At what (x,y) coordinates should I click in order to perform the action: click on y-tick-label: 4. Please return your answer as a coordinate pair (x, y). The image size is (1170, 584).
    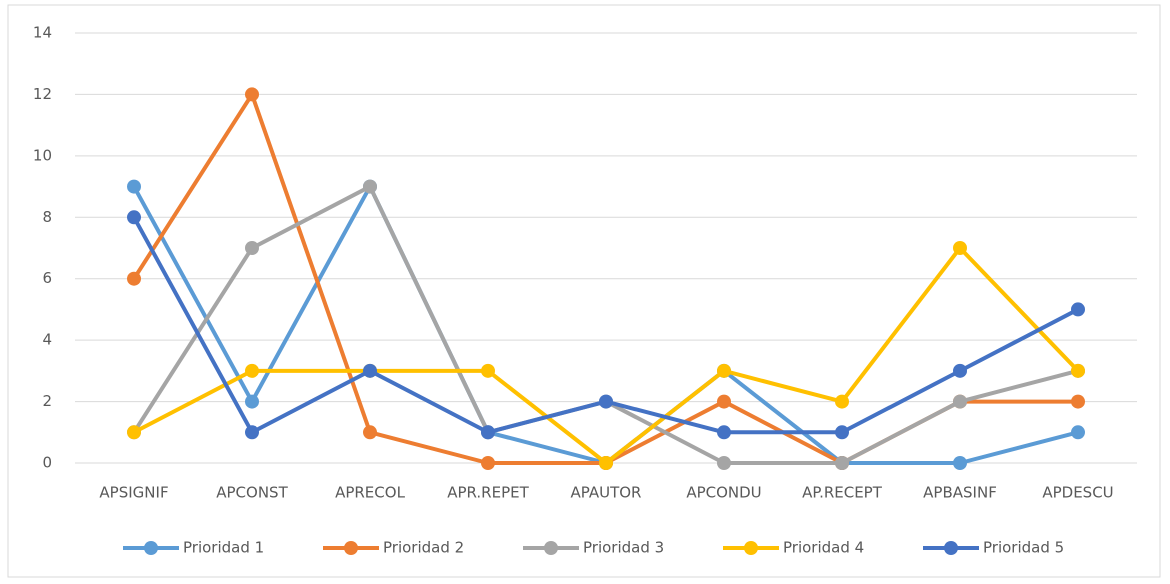
    Looking at the image, I should click on (47, 340).